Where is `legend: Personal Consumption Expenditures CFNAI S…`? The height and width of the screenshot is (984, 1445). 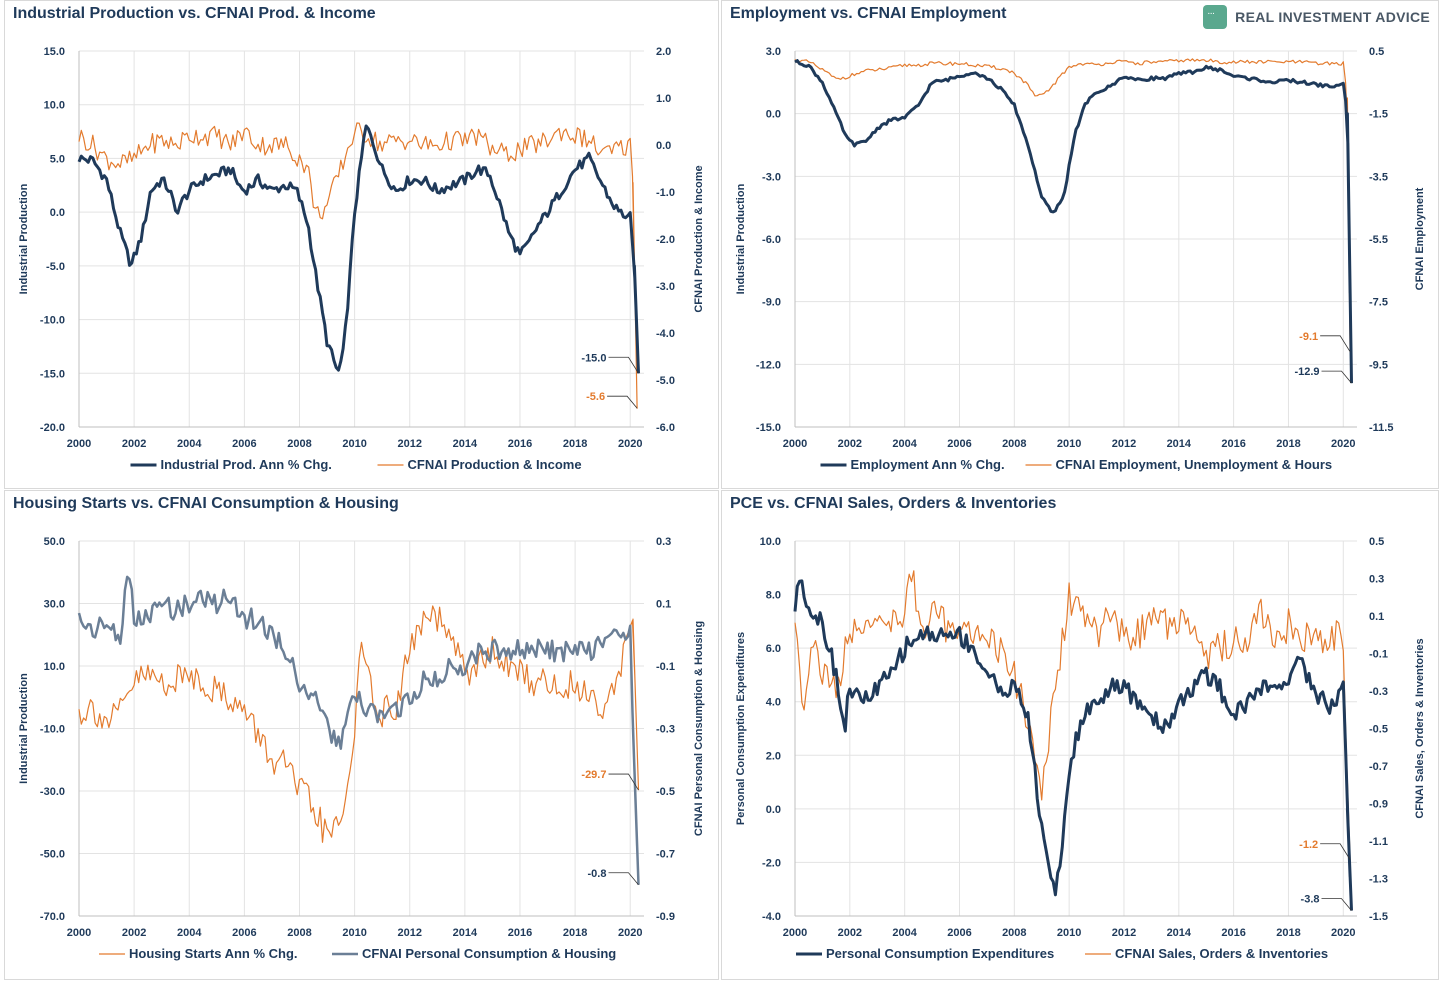 legend: Personal Consumption Expenditures CFNAI S… is located at coordinates (1062, 953).